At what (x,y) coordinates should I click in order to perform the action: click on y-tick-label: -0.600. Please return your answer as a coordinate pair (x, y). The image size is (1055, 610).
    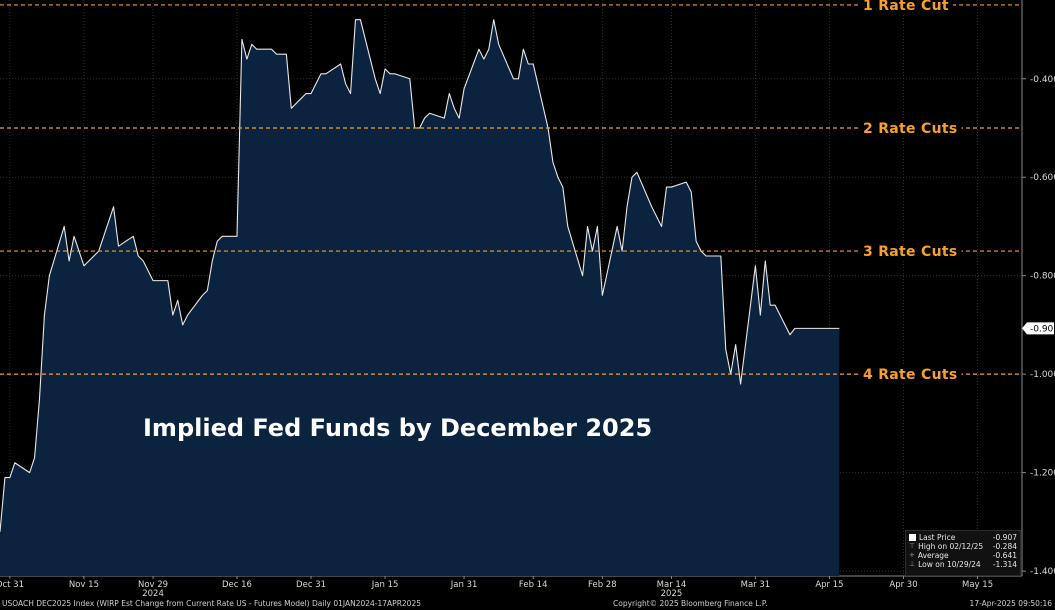
    Looking at the image, I should click on (1042, 178).